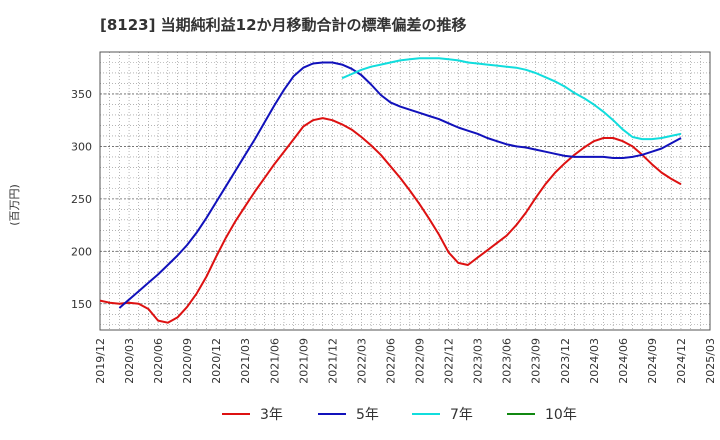  I want to click on x-tick-label: 2020/06, so click(158, 361).